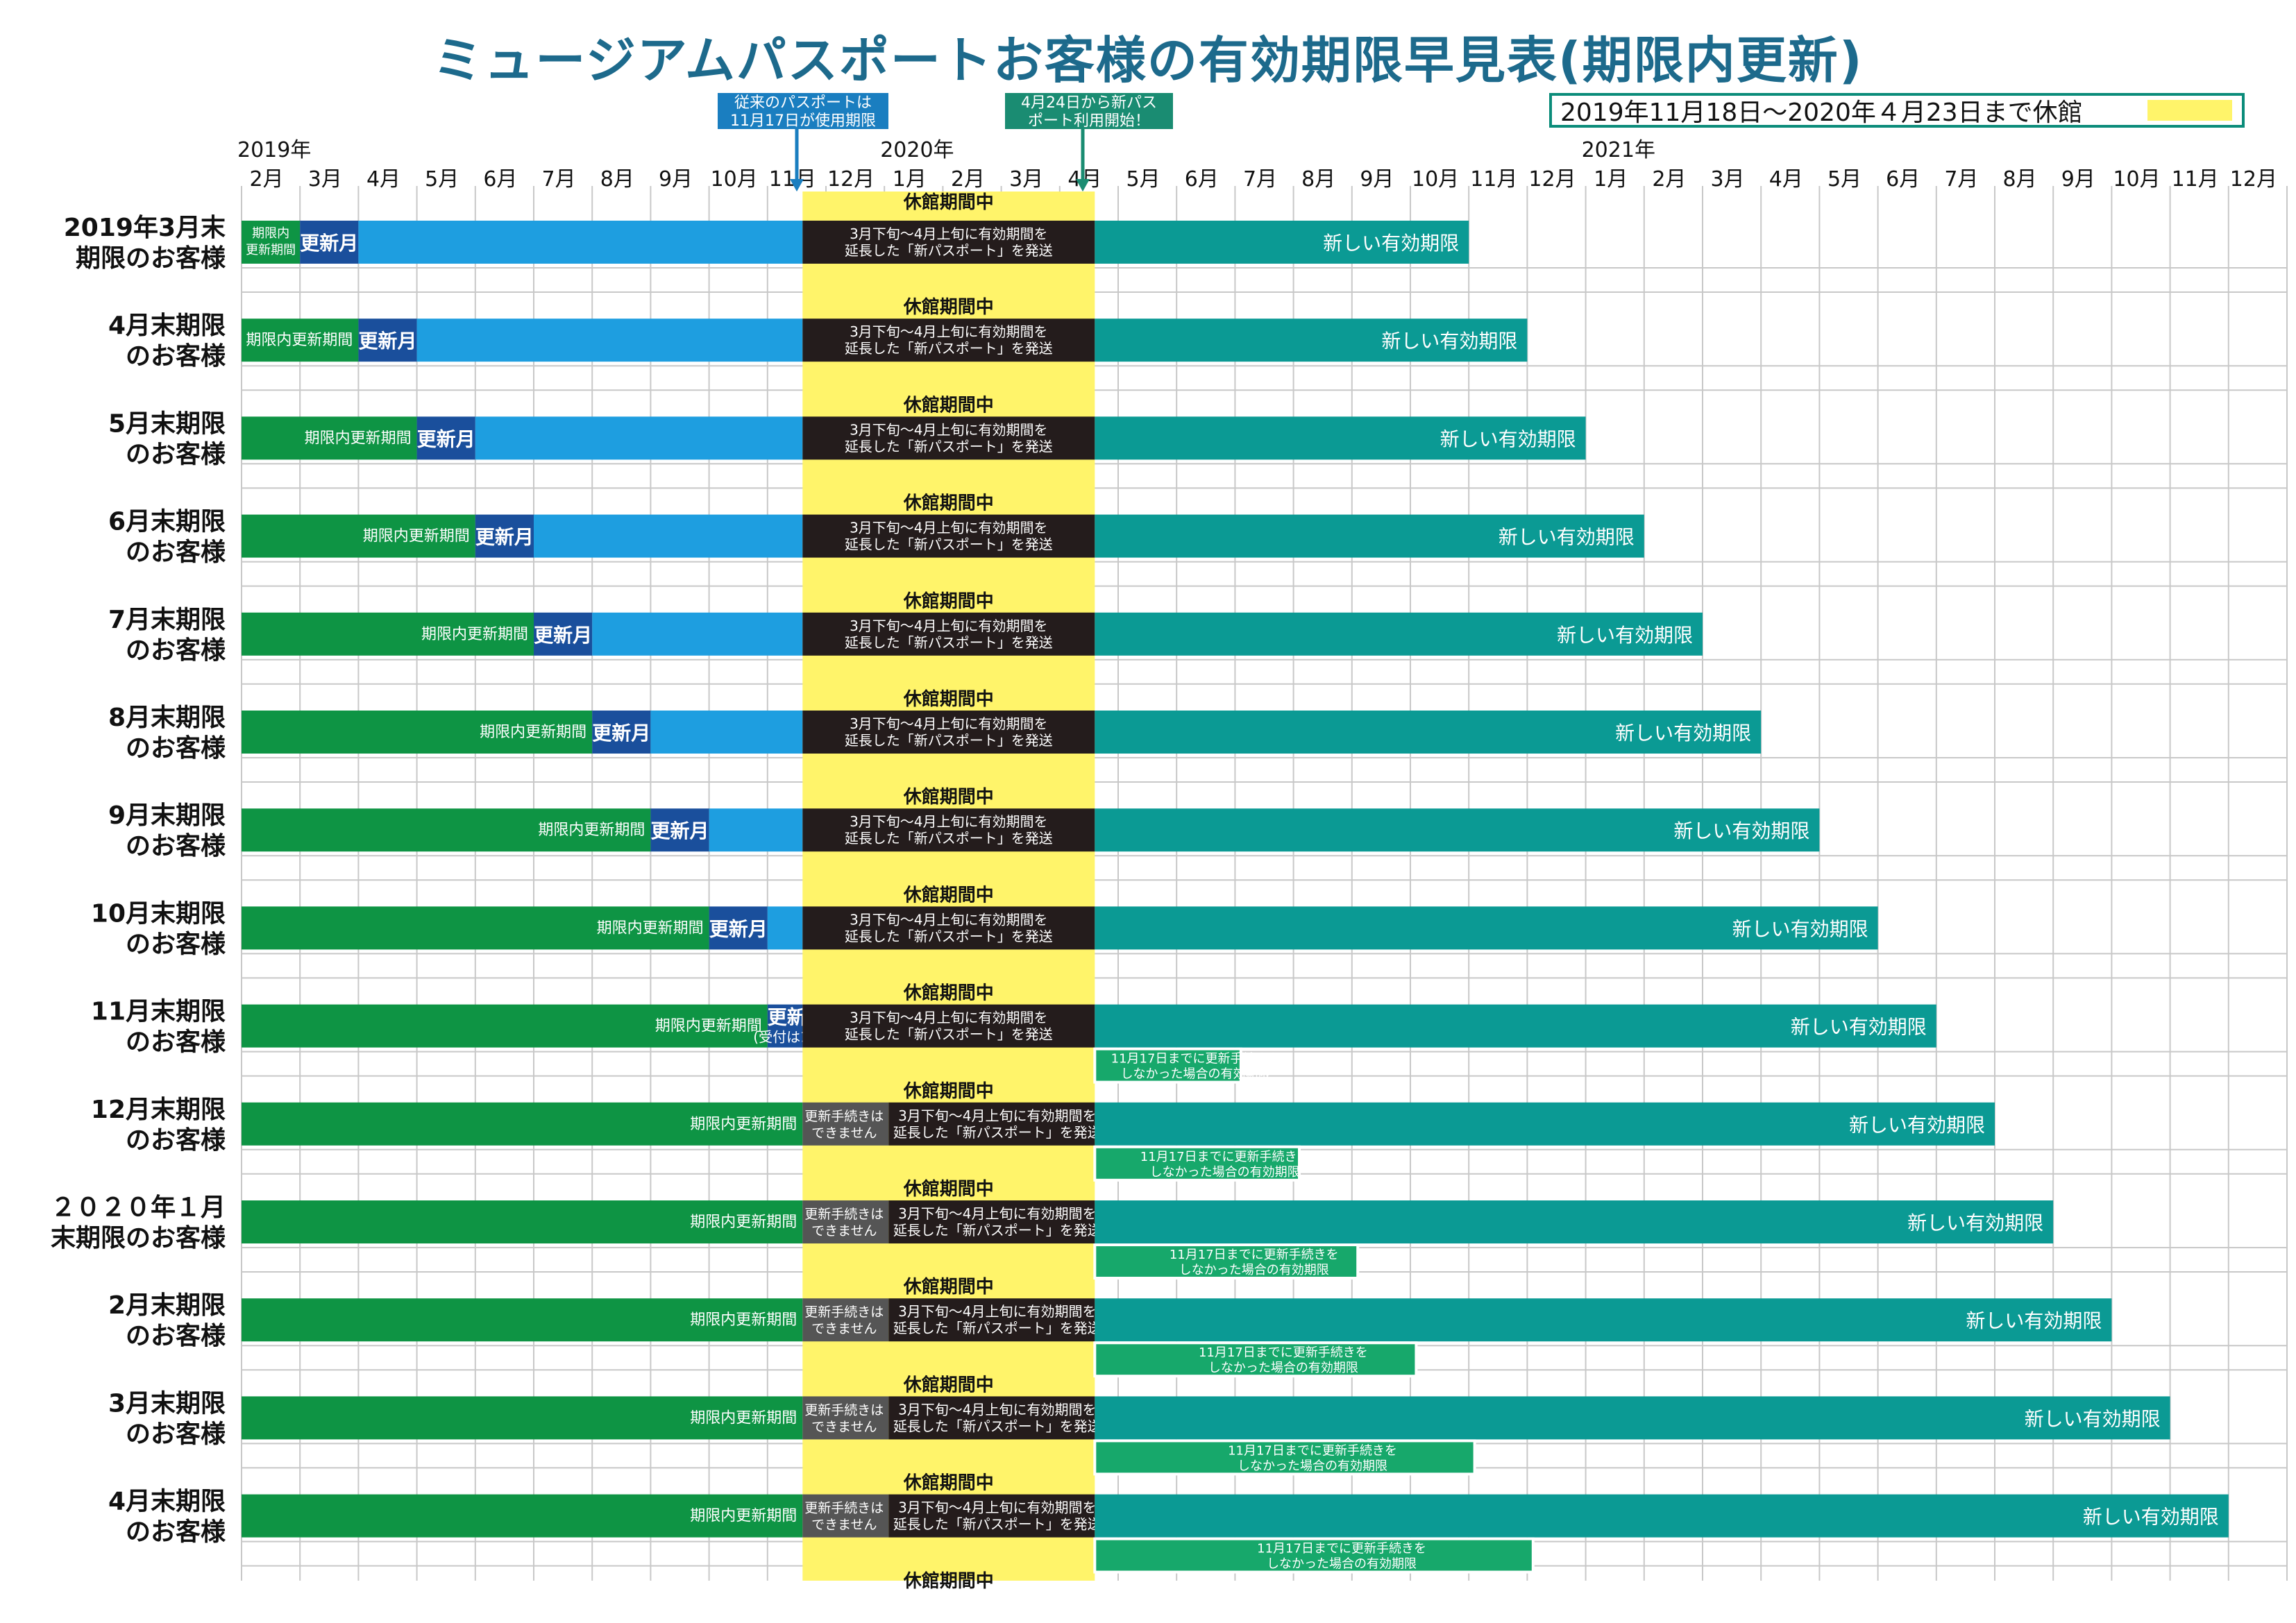  Describe the element at coordinates (167, 1502) in the screenshot. I see `row-label: 4月末期限` at that location.